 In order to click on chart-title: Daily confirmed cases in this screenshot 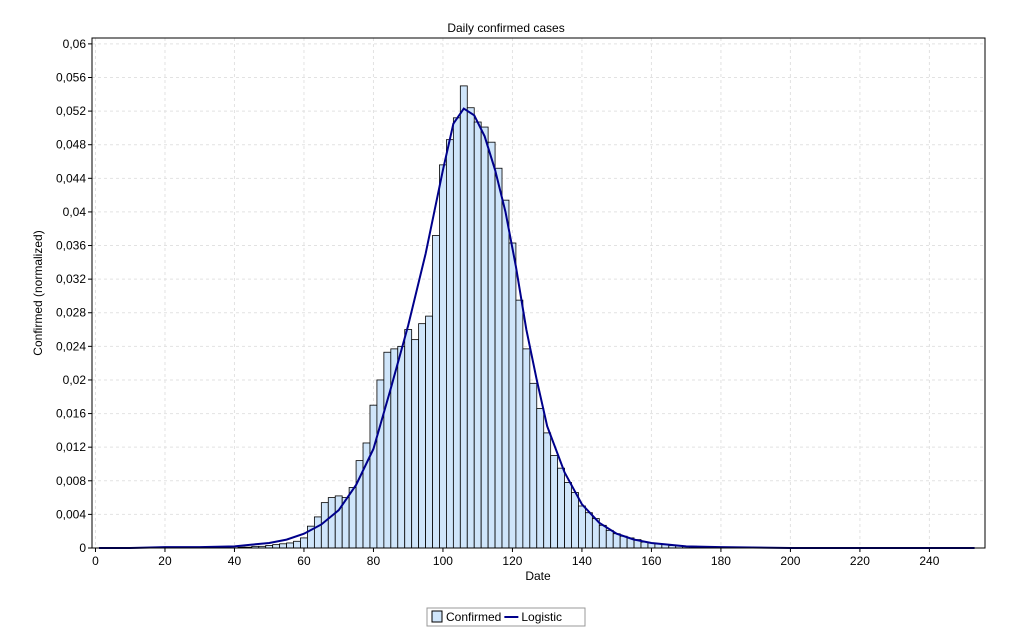, I will do `click(505, 28)`.